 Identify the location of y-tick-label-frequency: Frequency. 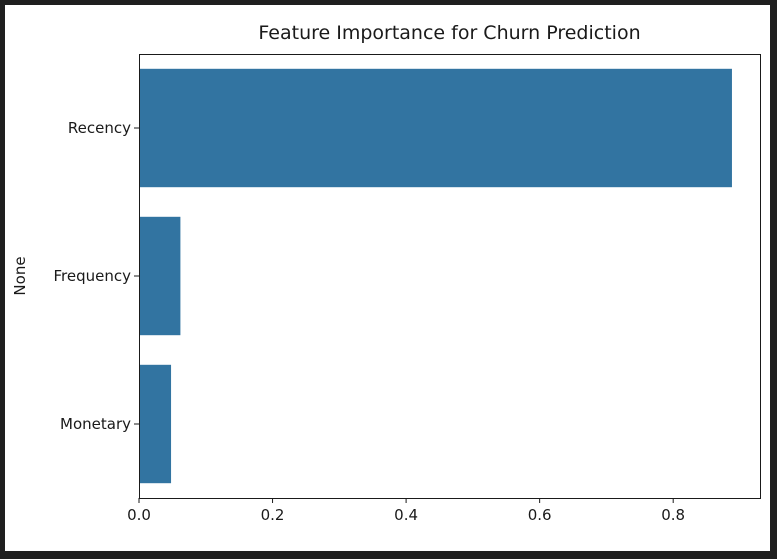
(93, 276).